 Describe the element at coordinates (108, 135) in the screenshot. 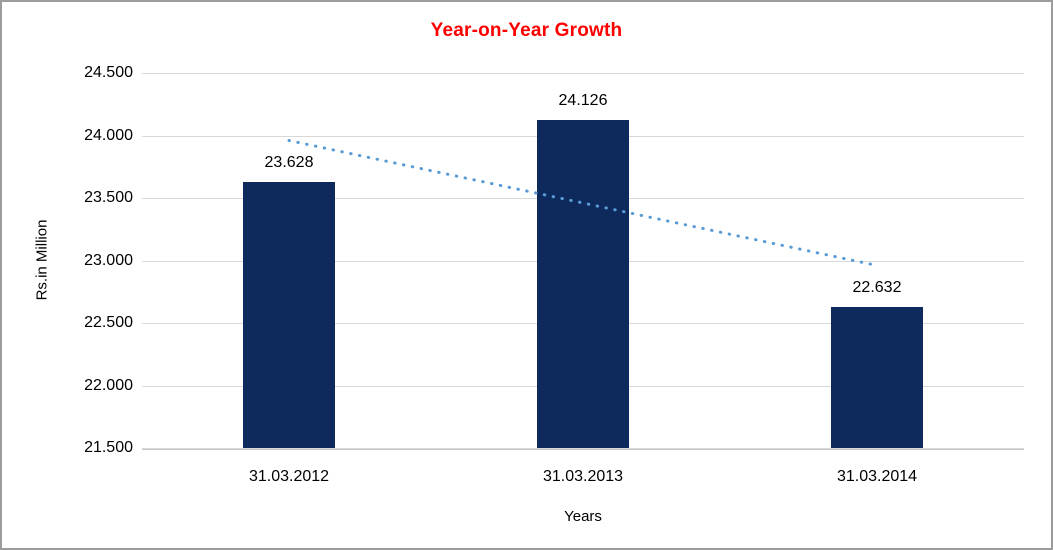

I see `y-tick-label: 24.000` at that location.